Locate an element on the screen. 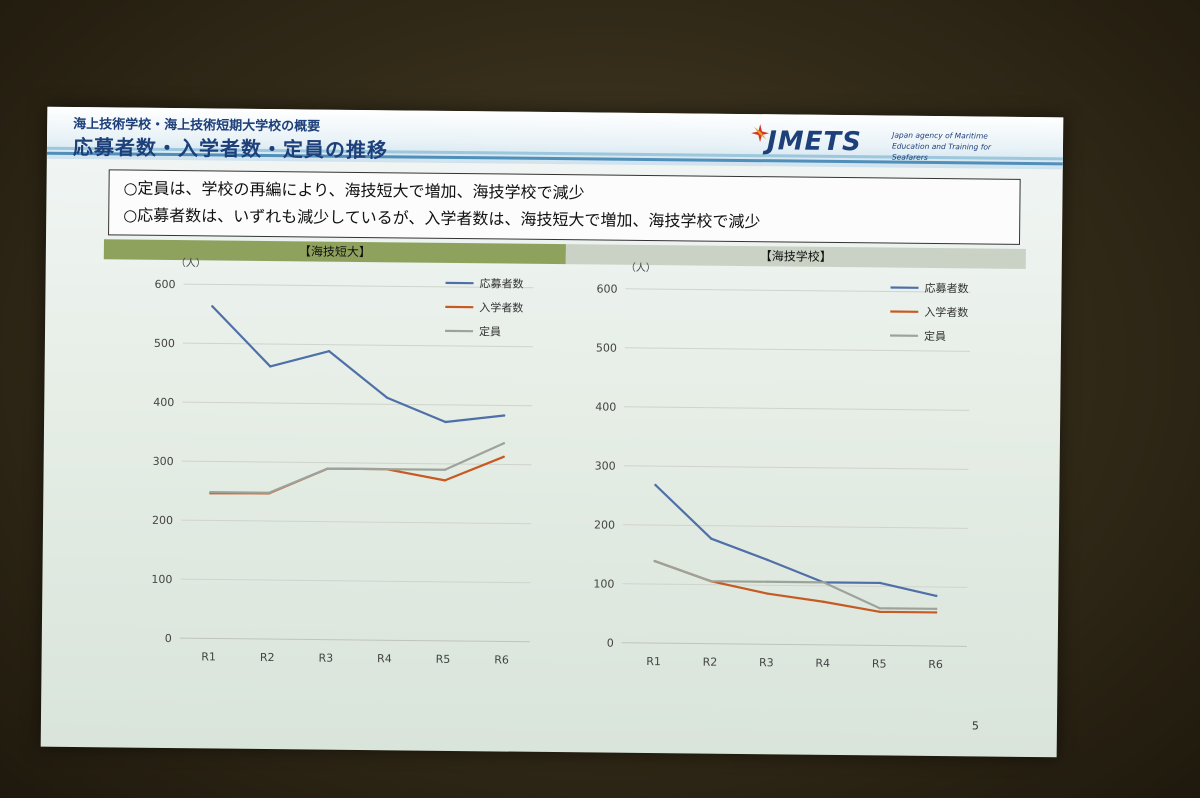  page-number: 5 is located at coordinates (975, 726).